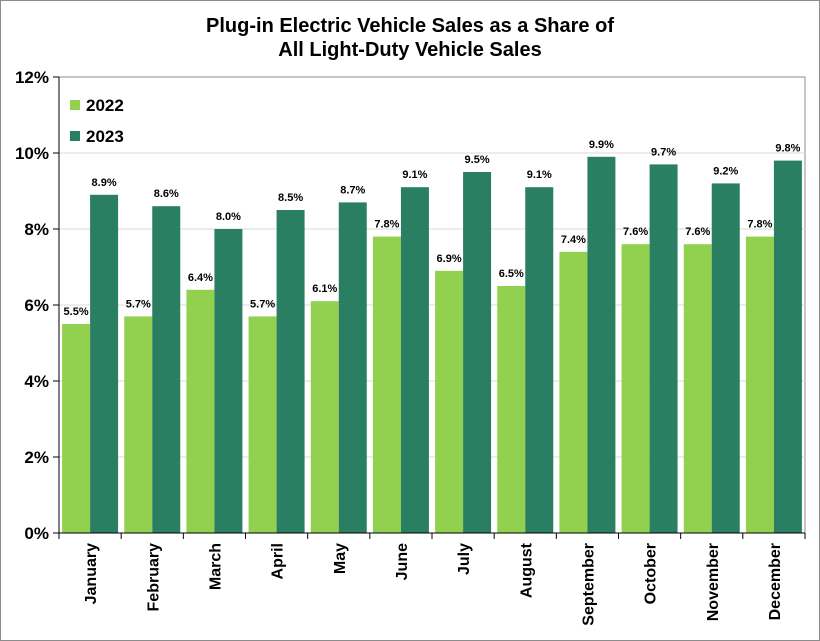  What do you see at coordinates (511, 274) in the screenshot?
I see `data-label: 6.5%` at bounding box center [511, 274].